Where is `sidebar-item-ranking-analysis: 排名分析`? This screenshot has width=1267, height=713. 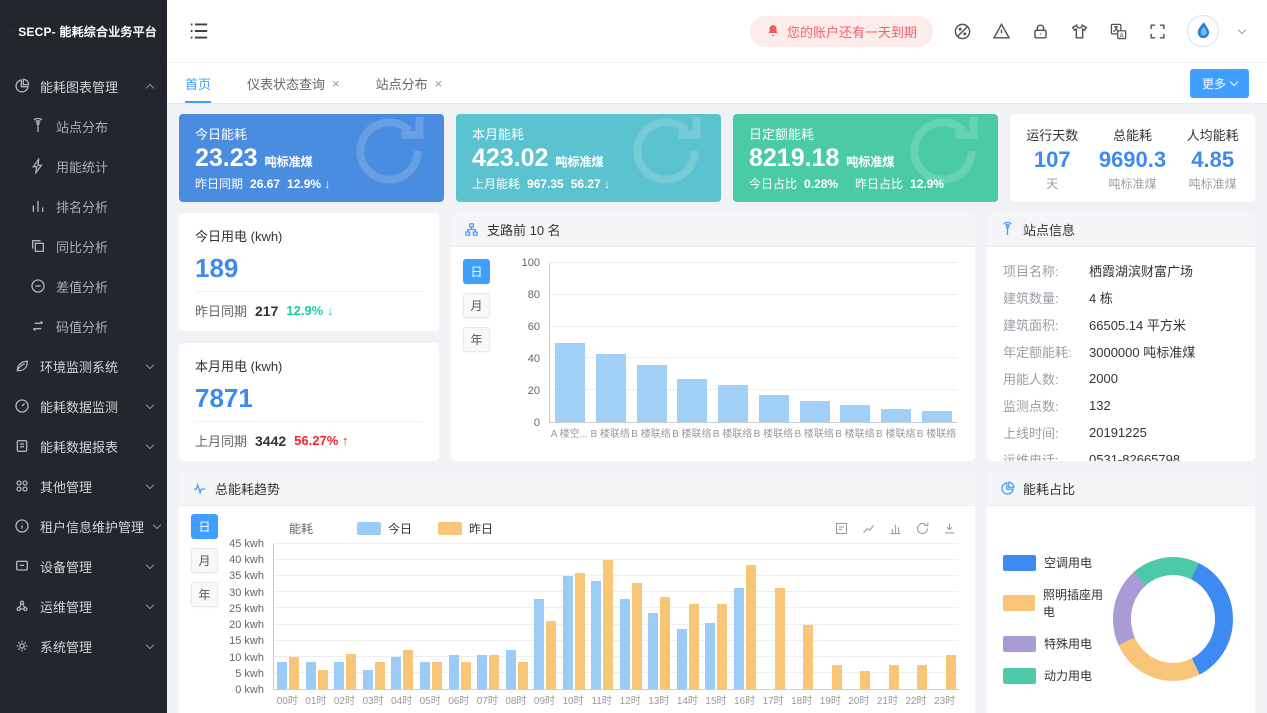 sidebar-item-ranking-analysis: 排名分析 is located at coordinates (83, 206).